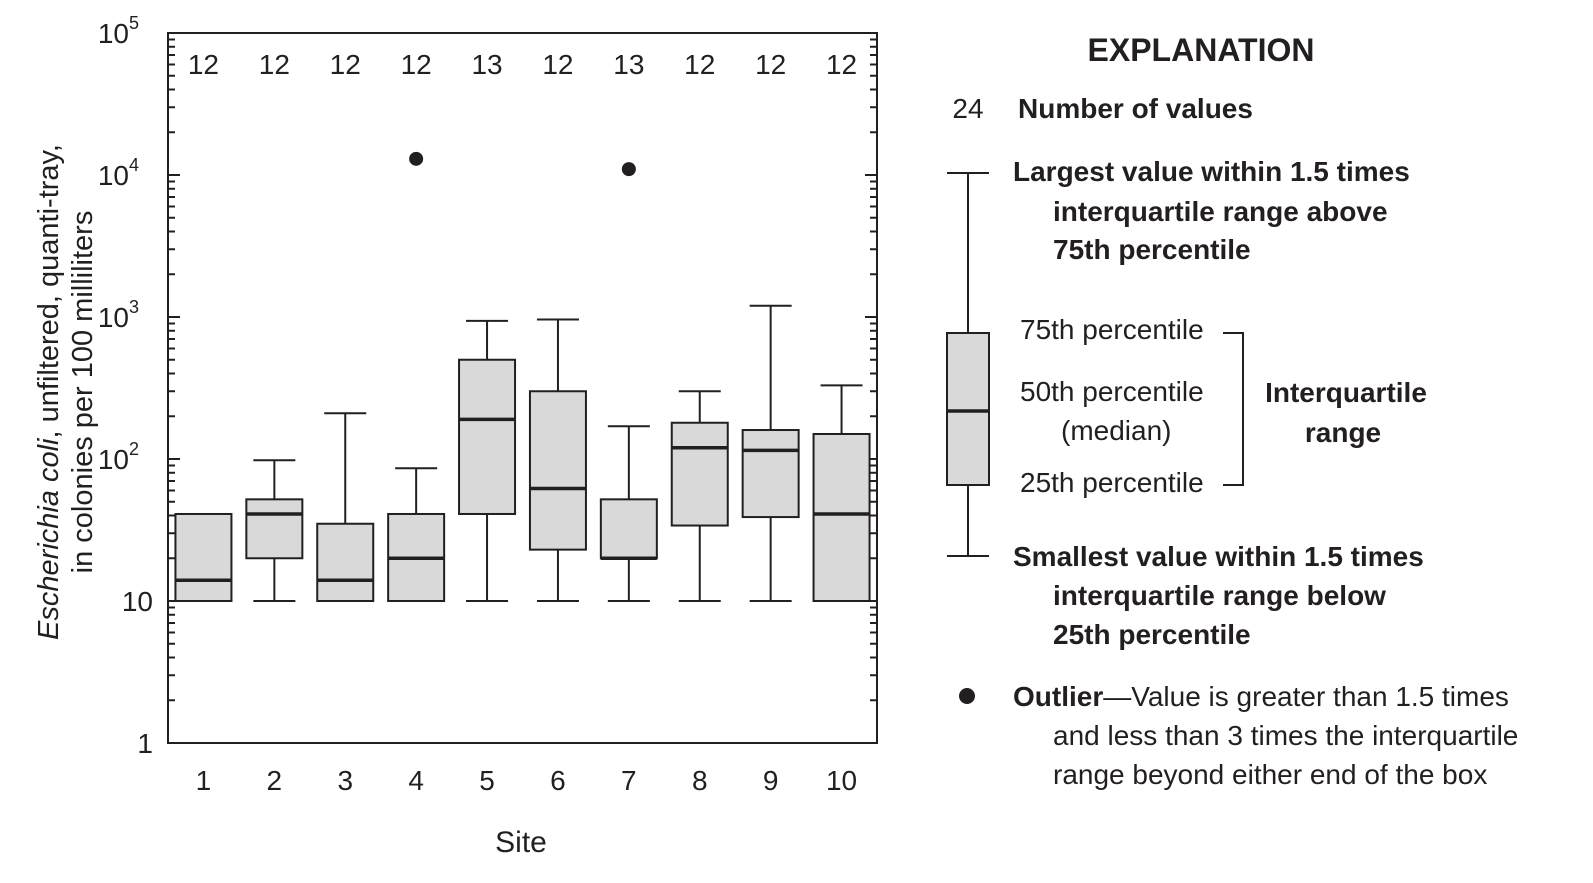 Image resolution: width=1593 pixels, height=883 pixels. Describe the element at coordinates (1112, 329) in the screenshot. I see `legend-p75: 75th percentile` at that location.